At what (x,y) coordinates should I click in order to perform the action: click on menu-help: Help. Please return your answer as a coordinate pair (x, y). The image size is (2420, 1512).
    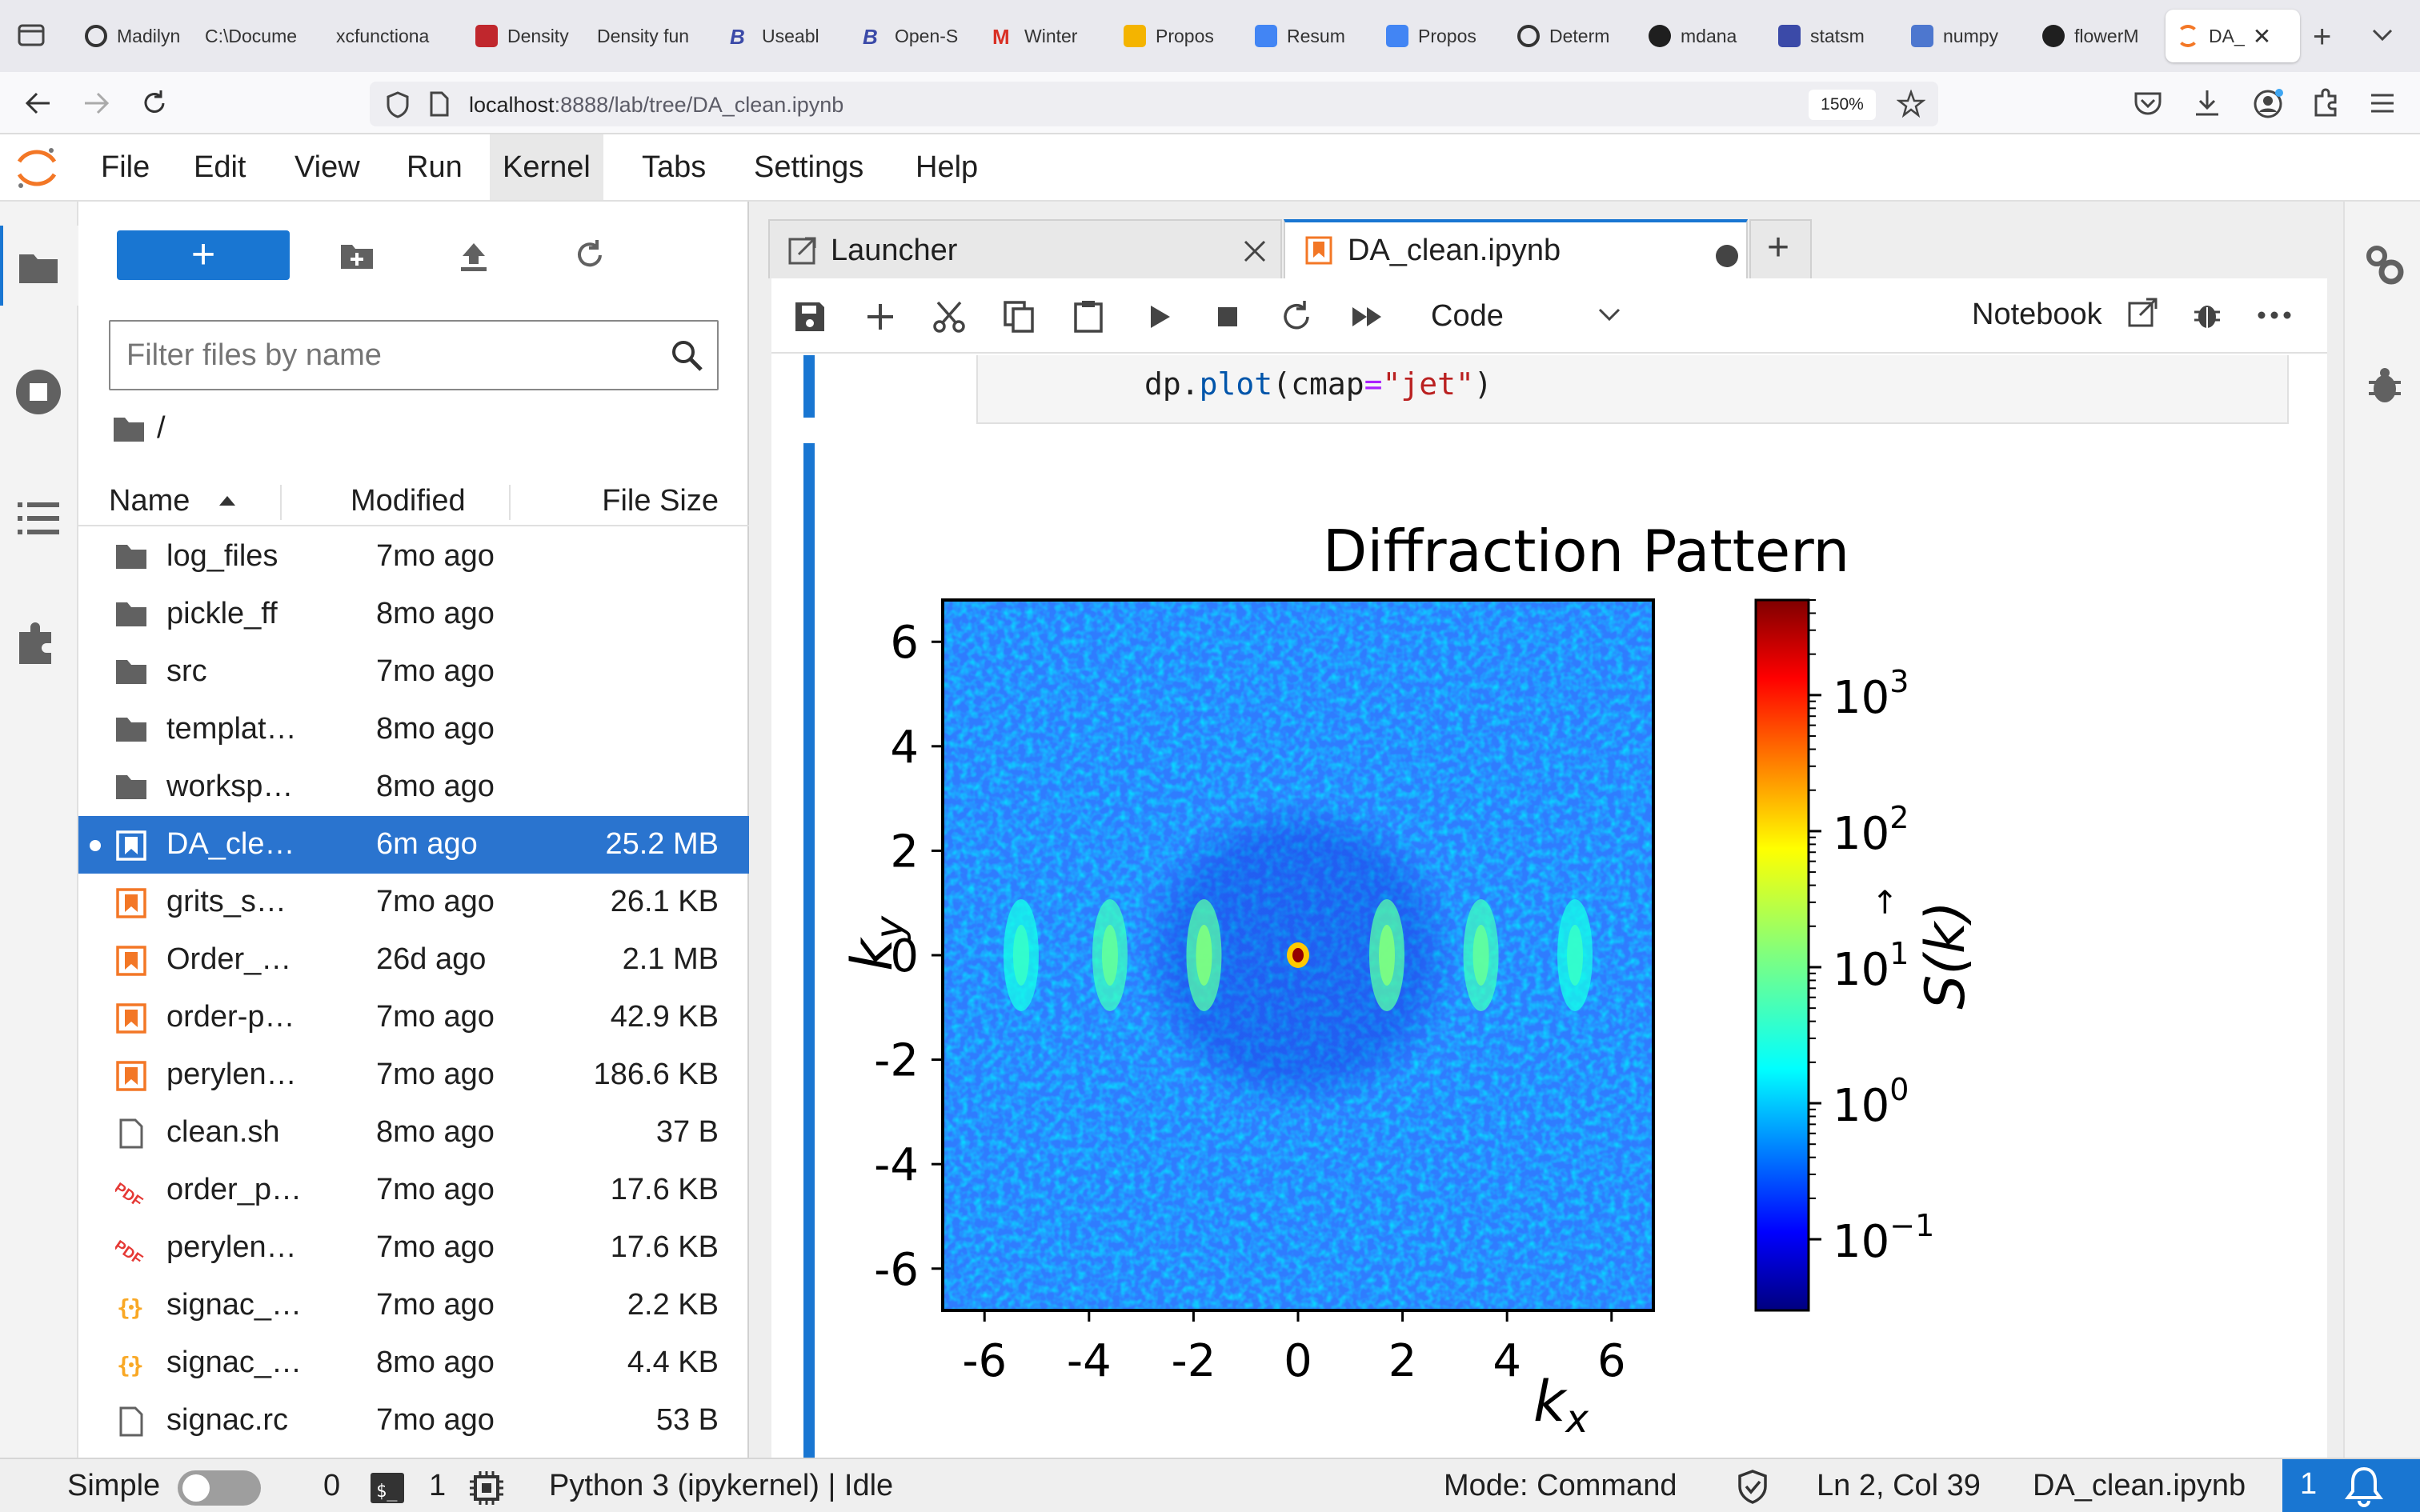
    Looking at the image, I should click on (947, 167).